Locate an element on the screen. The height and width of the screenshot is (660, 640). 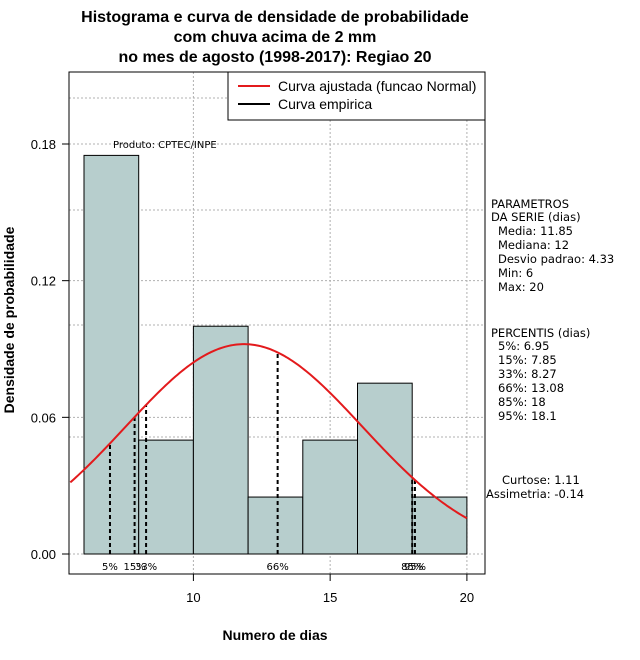
chart-title-line-2: com chuva acima de 2 mm is located at coordinates (275, 37).